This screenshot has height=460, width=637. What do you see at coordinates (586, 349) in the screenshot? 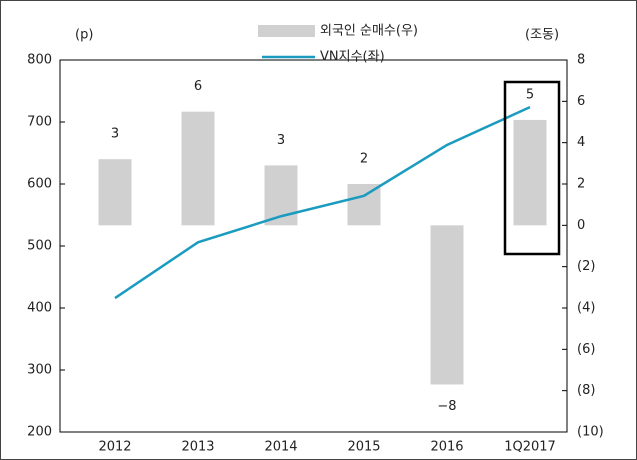
I see `y2-tick-label: (6)` at bounding box center [586, 349].